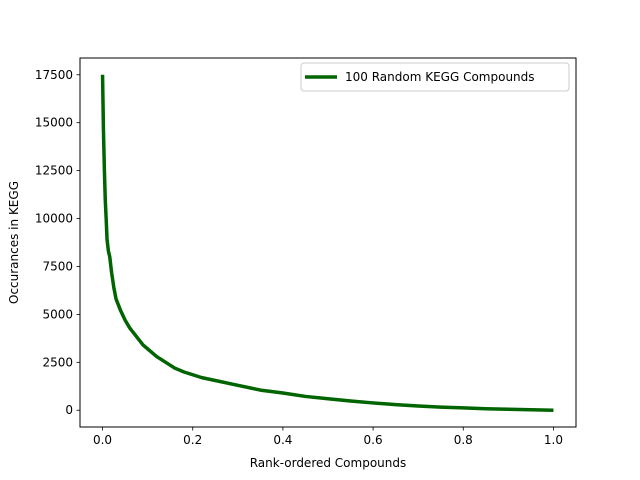 This screenshot has height=480, width=640. I want to click on y-tick-label: 0, so click(69, 410).